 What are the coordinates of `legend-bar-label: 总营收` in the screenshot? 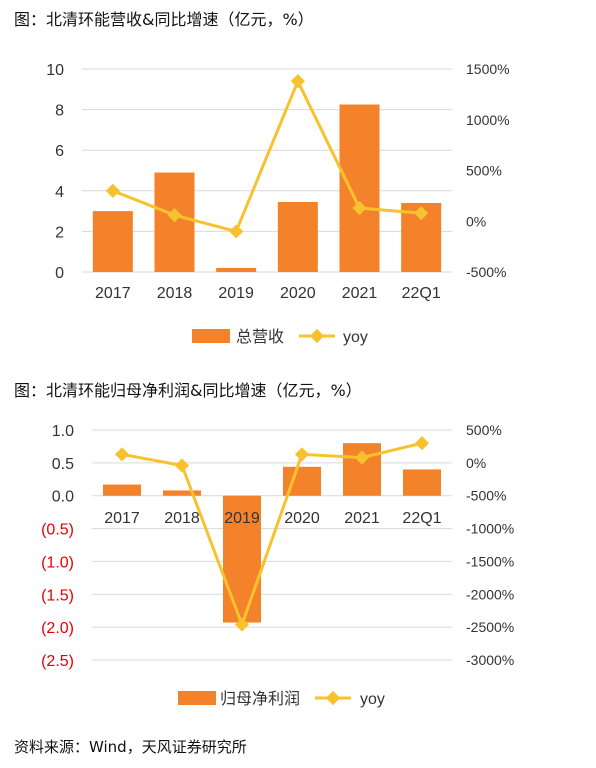 It's located at (260, 337).